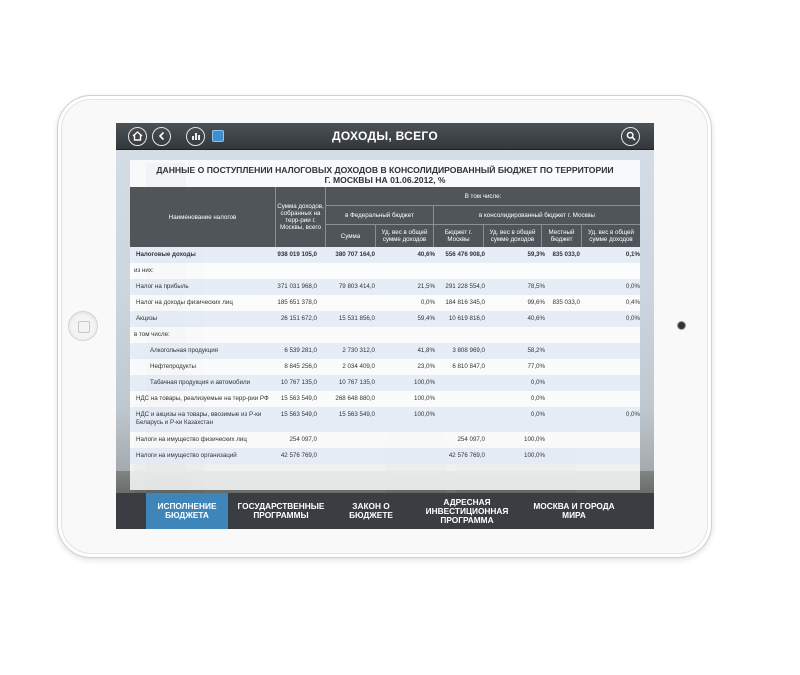 This screenshot has width=800, height=675. Describe the element at coordinates (426, 366) in the screenshot. I see `cell-fed-share: 23,0%` at that location.